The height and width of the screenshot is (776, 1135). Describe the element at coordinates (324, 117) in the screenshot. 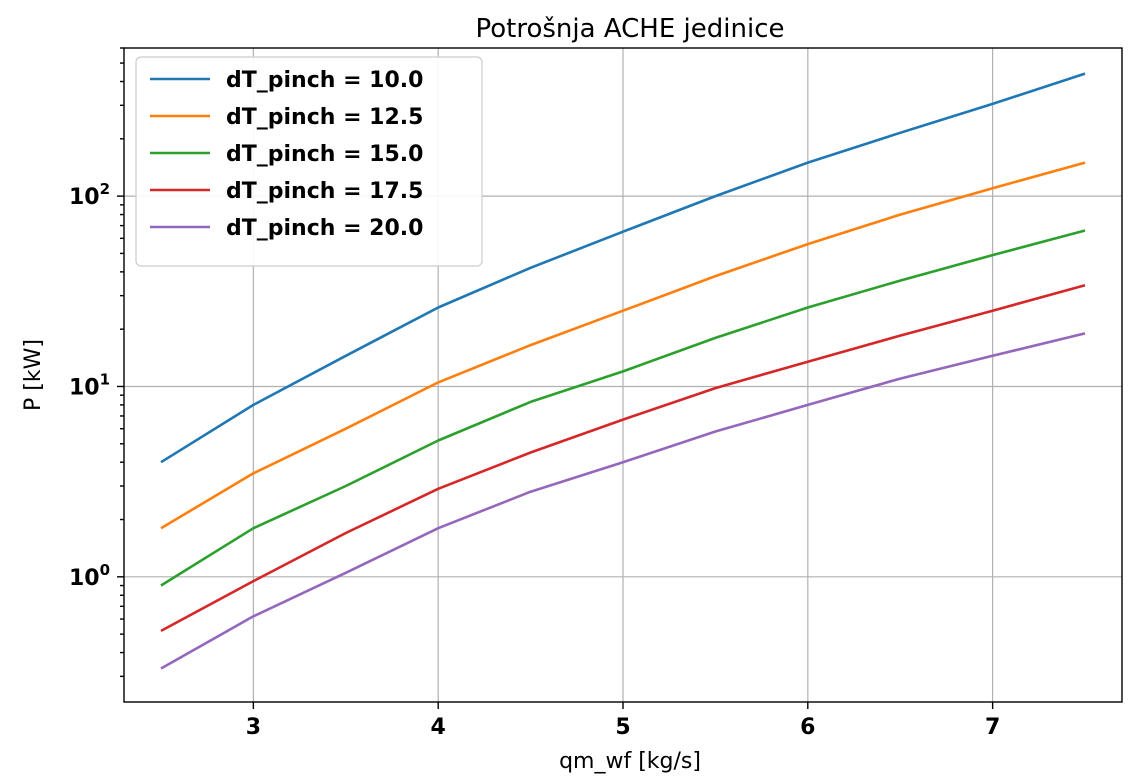

I see `legend-label-1: dT_pinch = 12.5` at that location.